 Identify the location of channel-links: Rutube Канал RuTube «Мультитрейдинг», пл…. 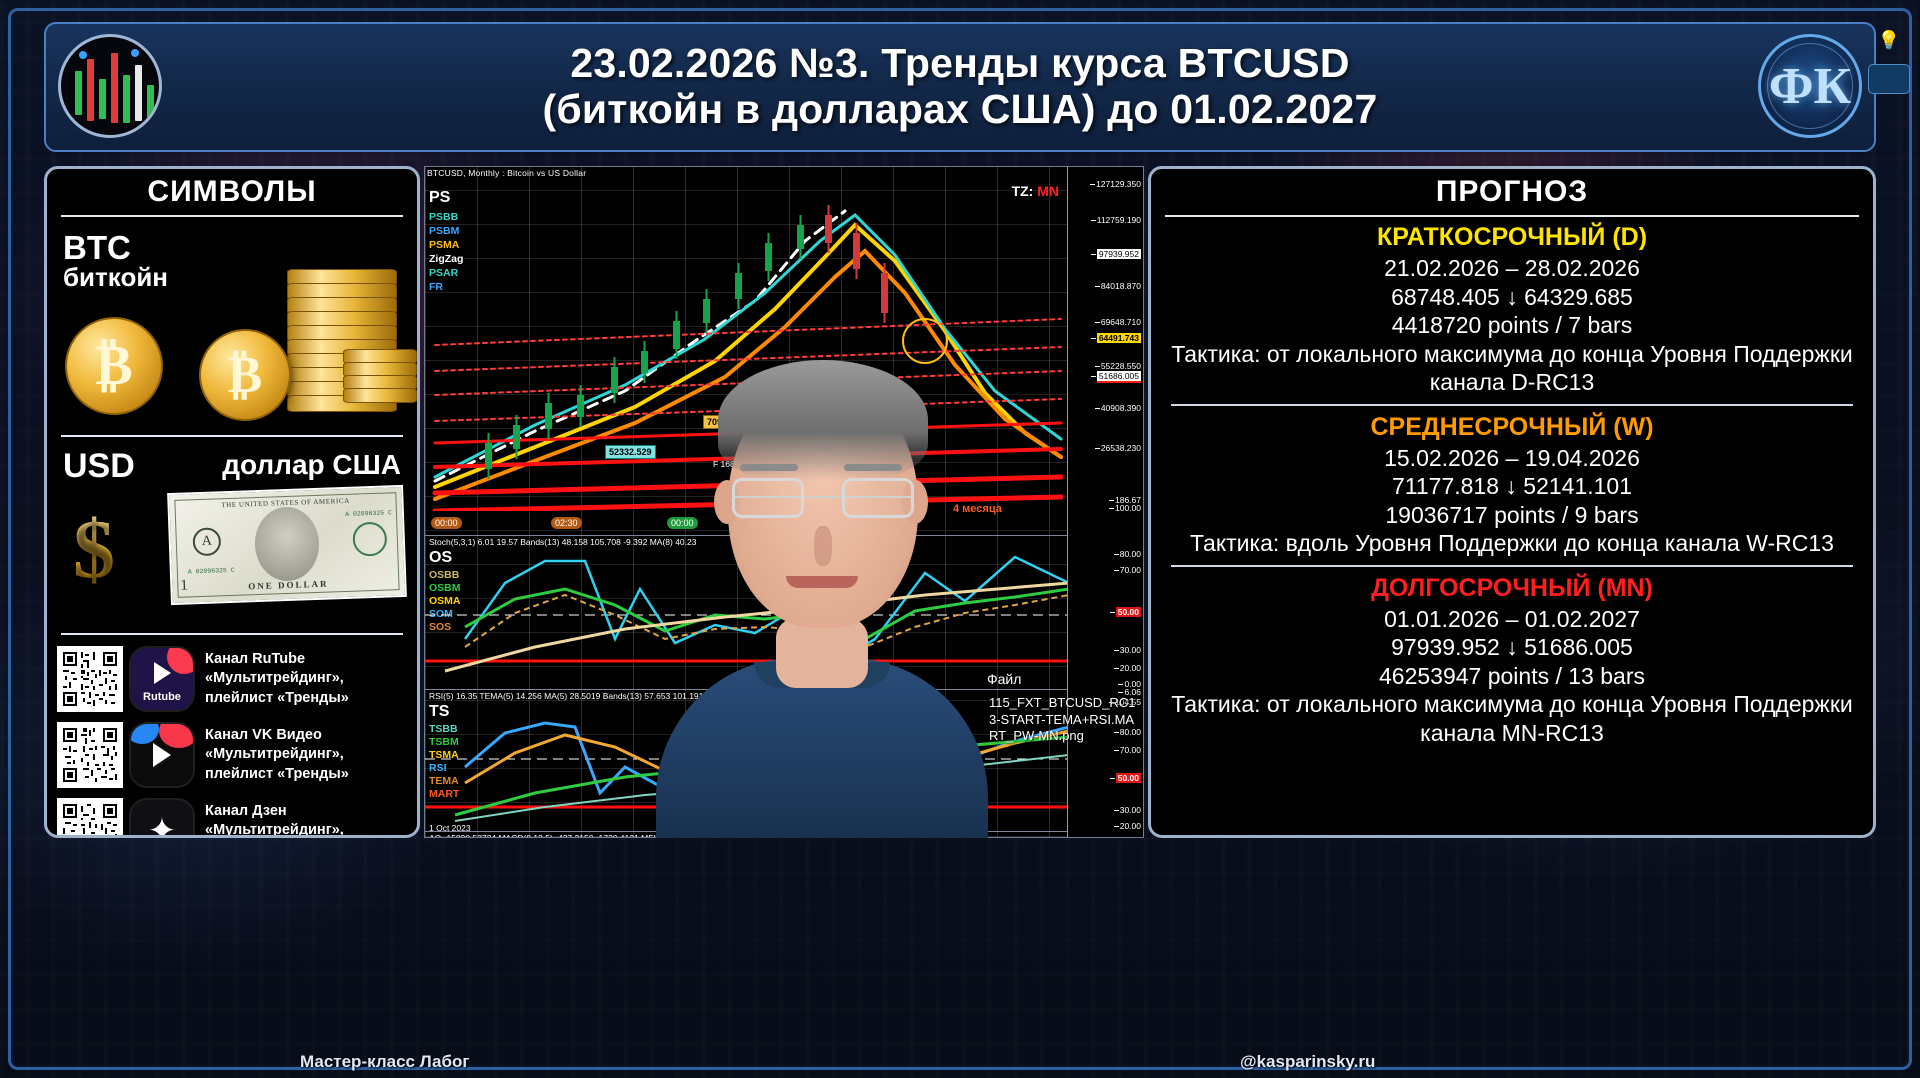
(232, 736).